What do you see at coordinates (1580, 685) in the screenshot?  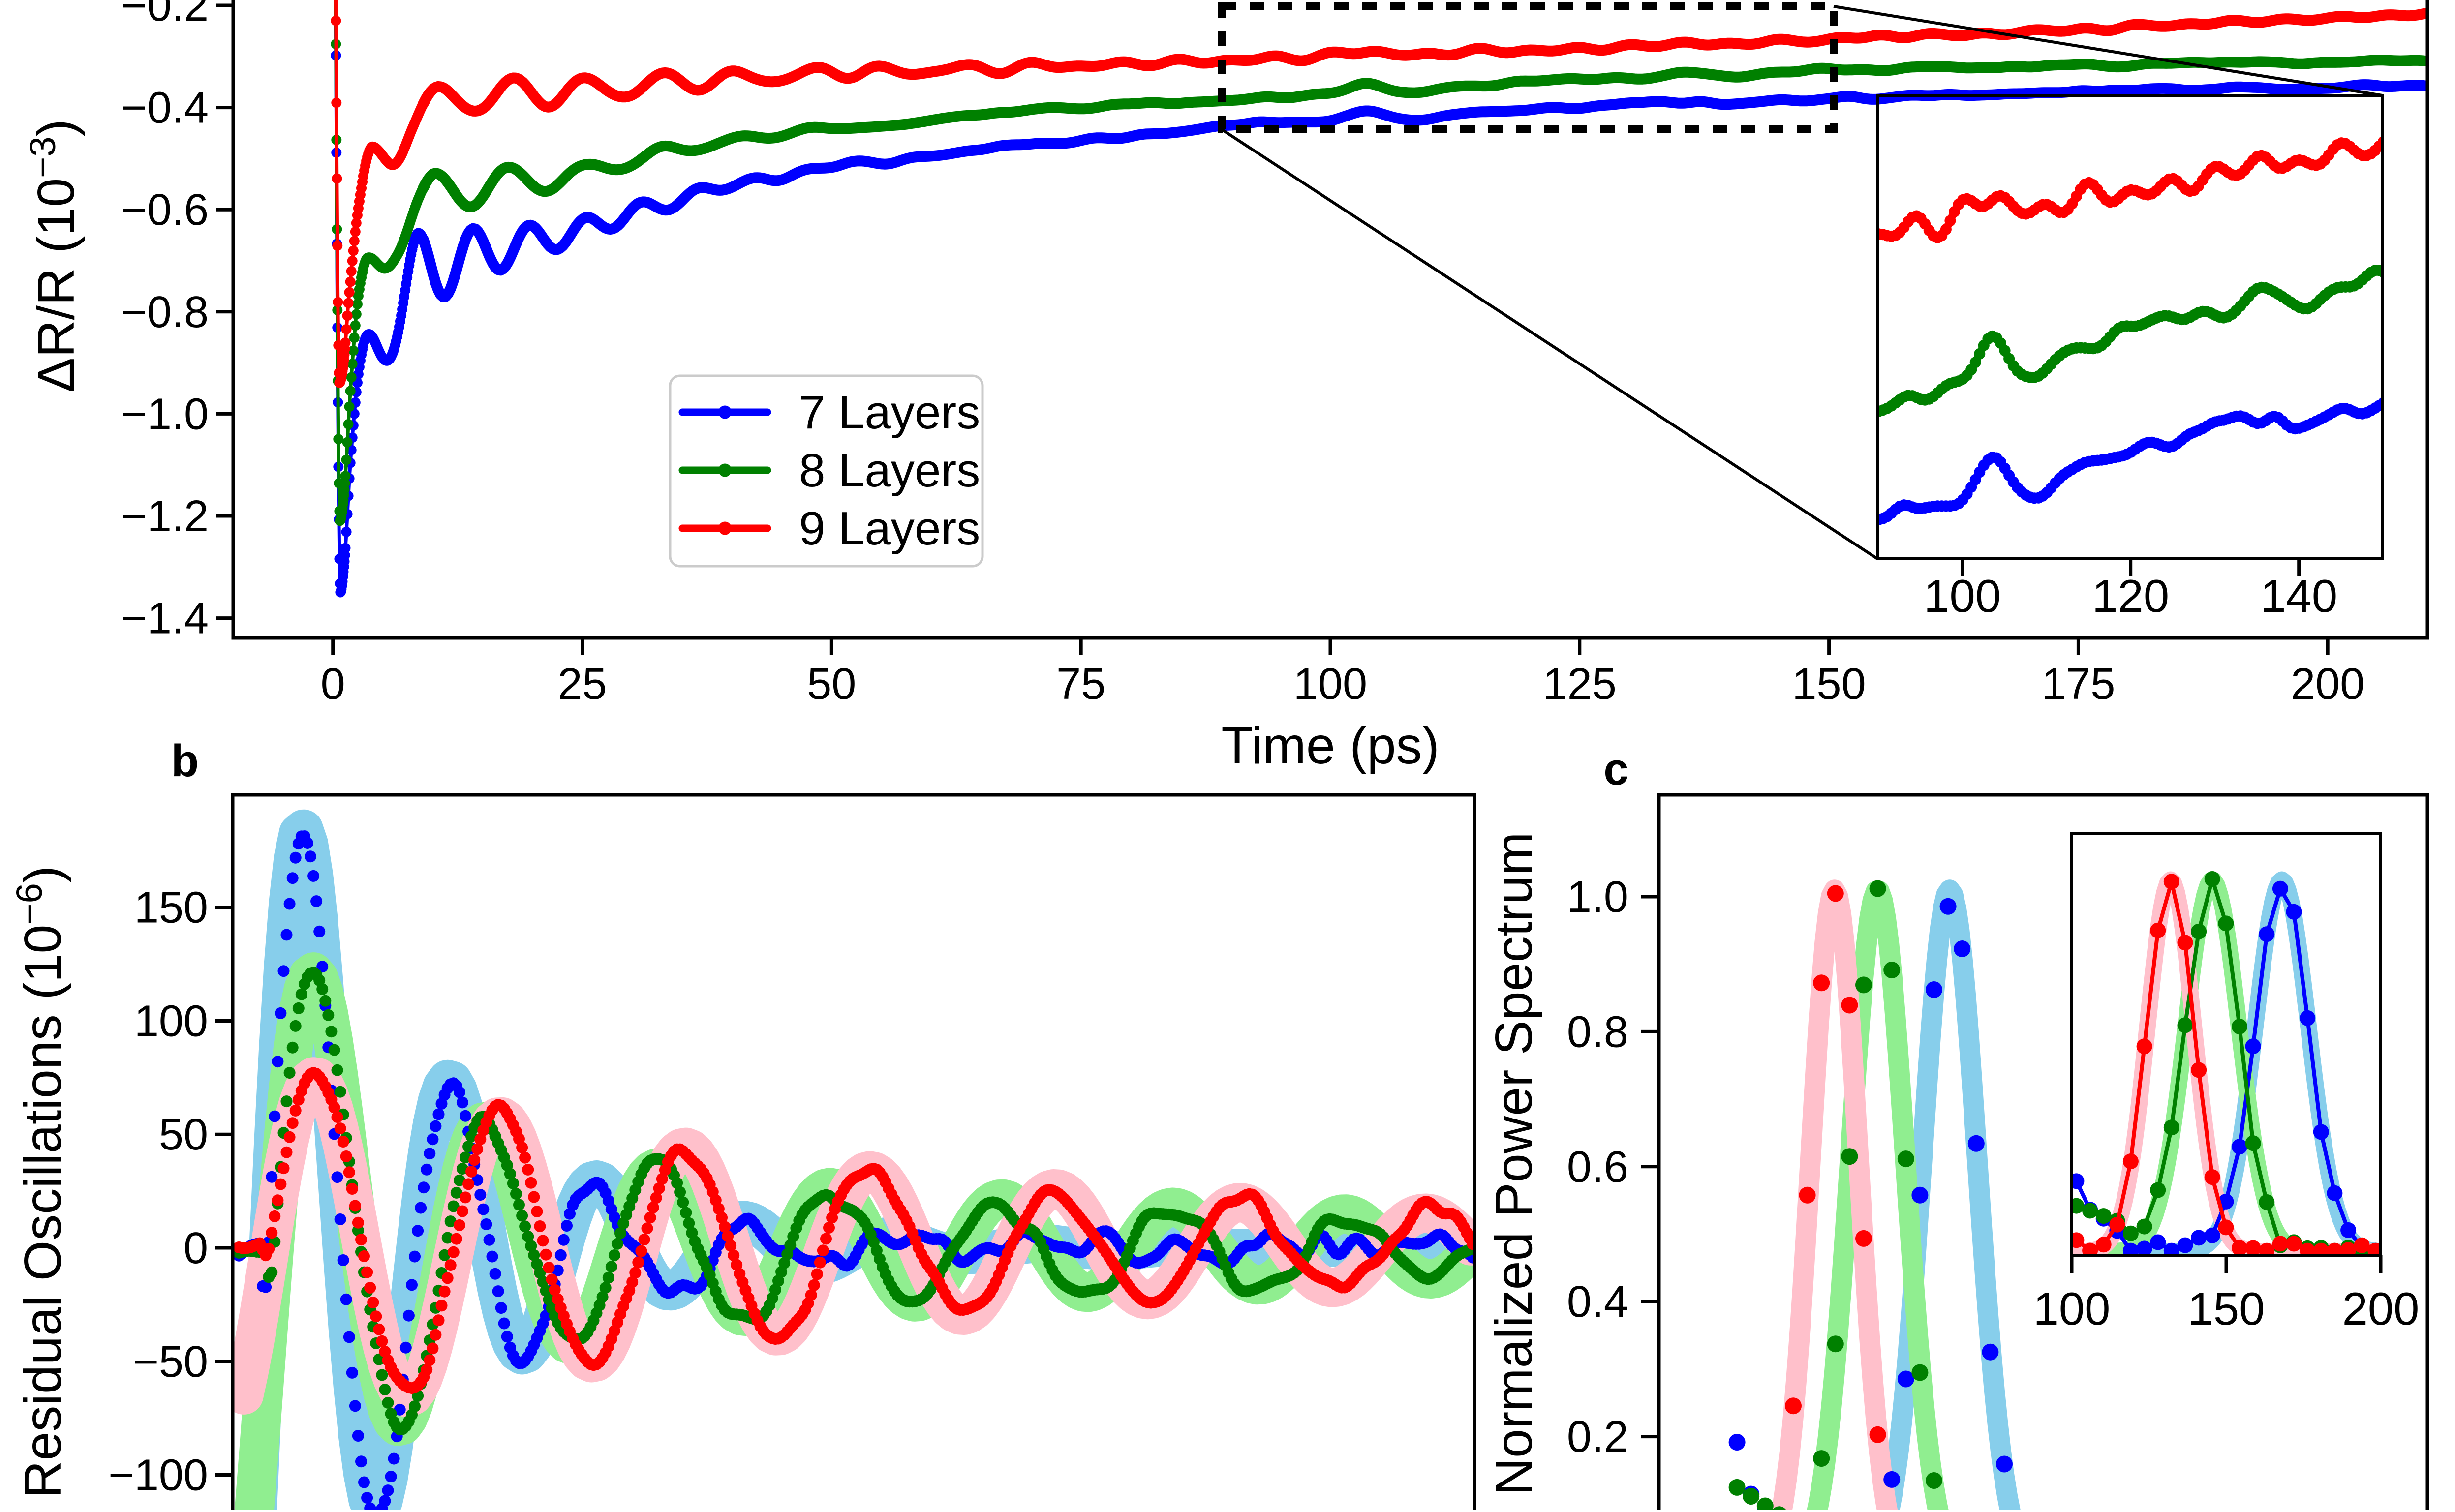 I see `svg-text: 125` at bounding box center [1580, 685].